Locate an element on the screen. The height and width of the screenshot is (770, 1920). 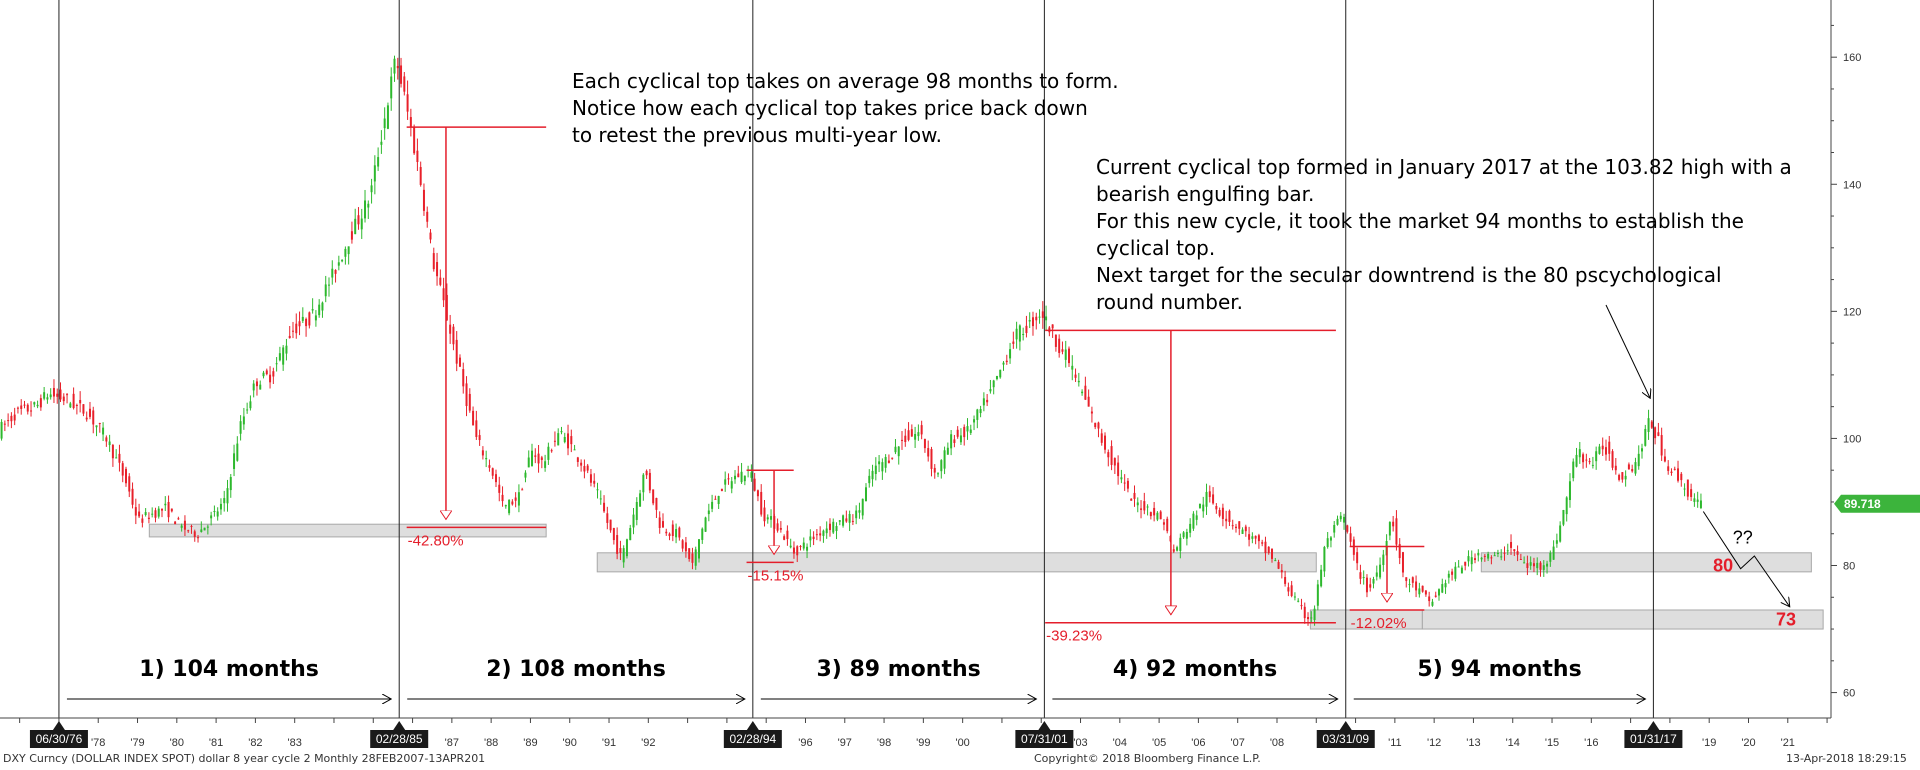
date-badge-label: 06/30/76 is located at coordinates (59, 739).